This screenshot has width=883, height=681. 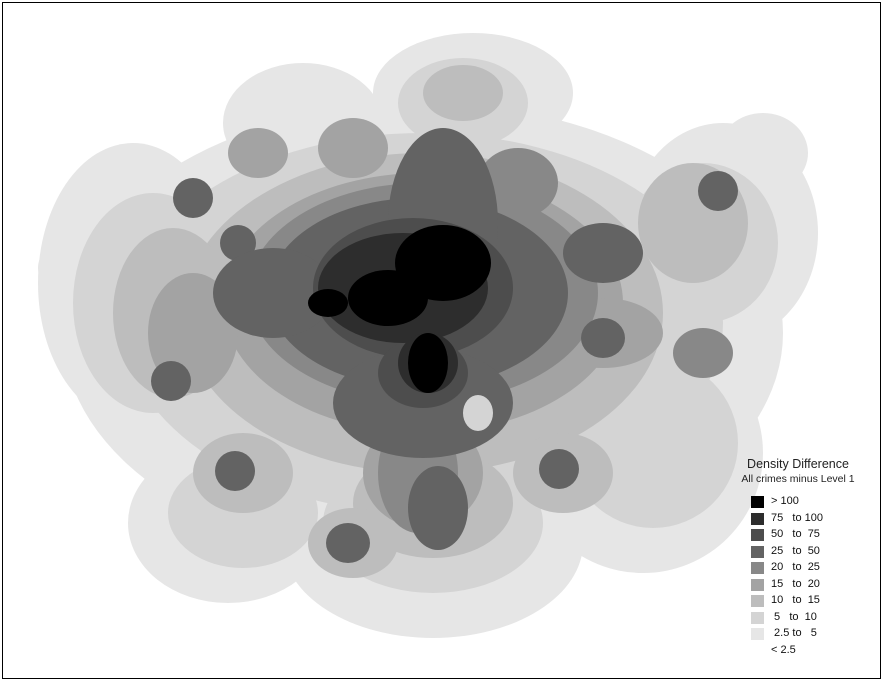 I want to click on legend-label: 10 to 15, so click(x=795, y=600).